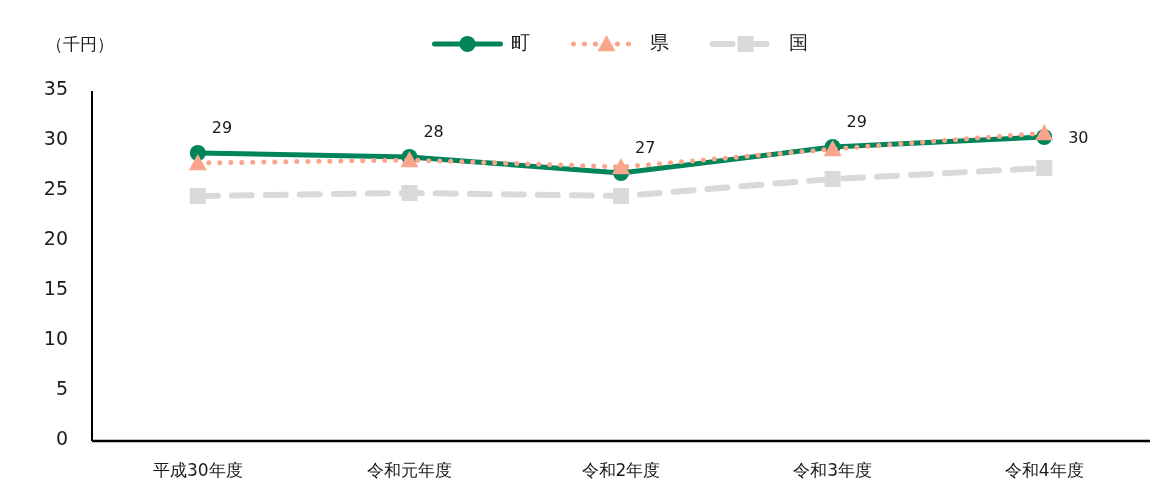 Image resolution: width=1175 pixels, height=496 pixels. I want to click on y-axis-title: （千円）, so click(80, 44).